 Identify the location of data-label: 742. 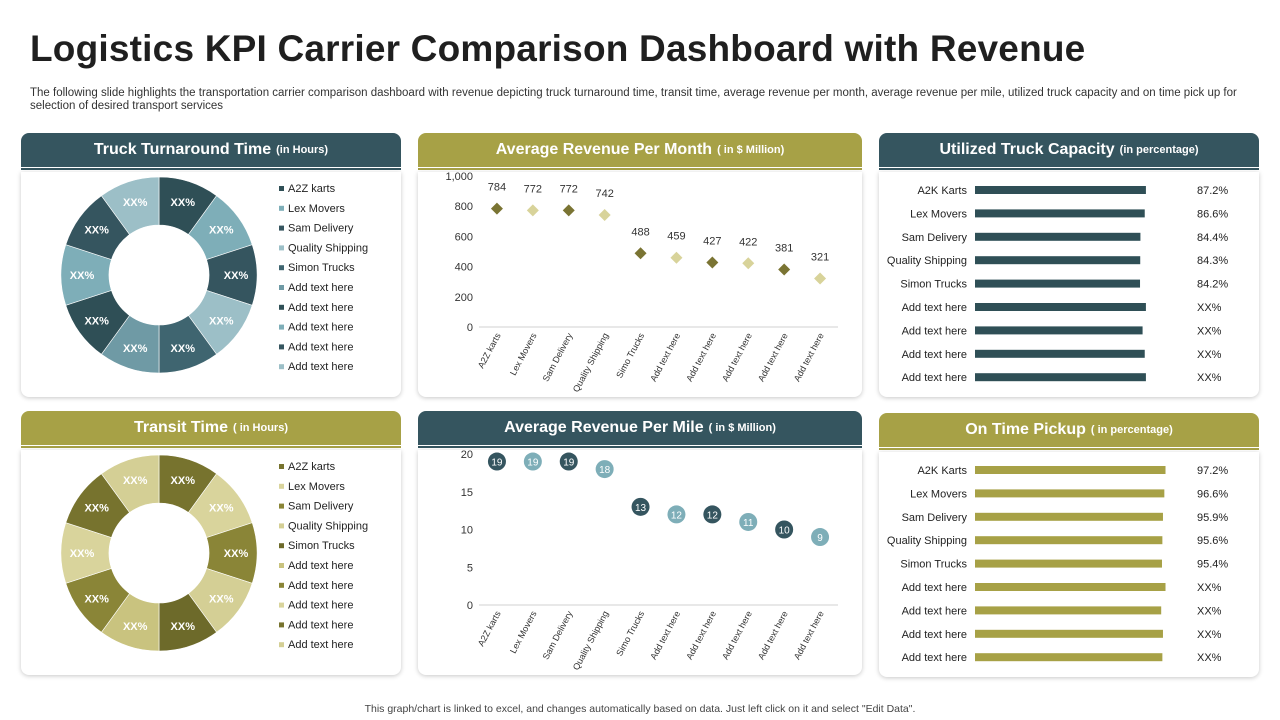
(604, 194).